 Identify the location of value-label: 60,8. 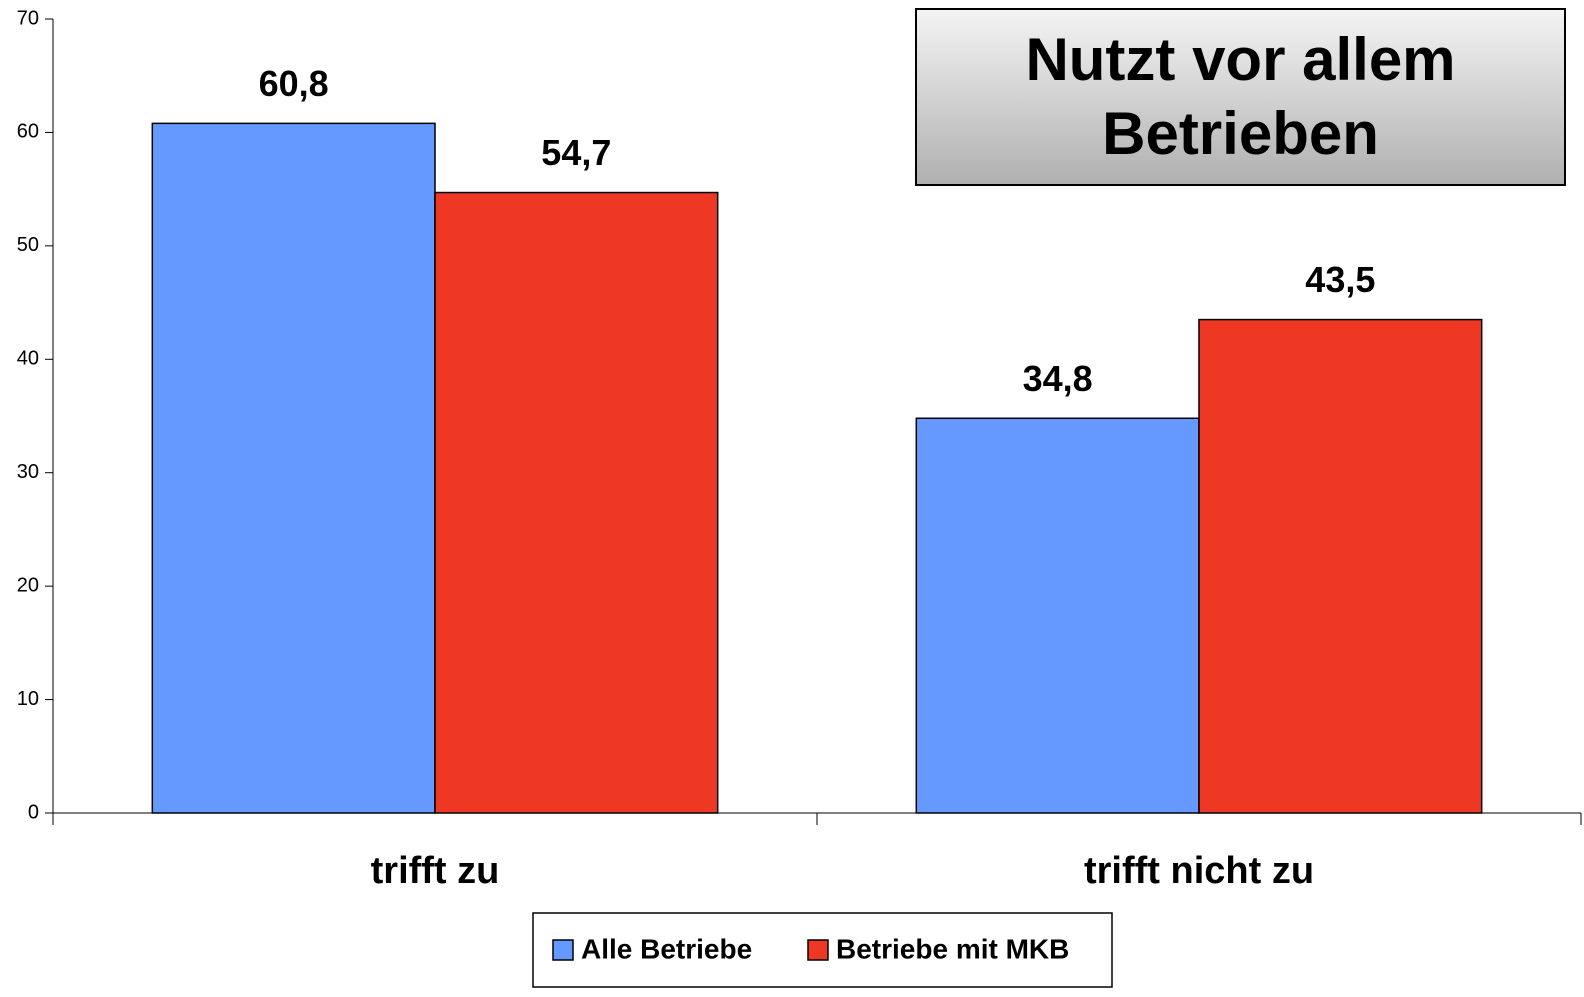
(294, 83).